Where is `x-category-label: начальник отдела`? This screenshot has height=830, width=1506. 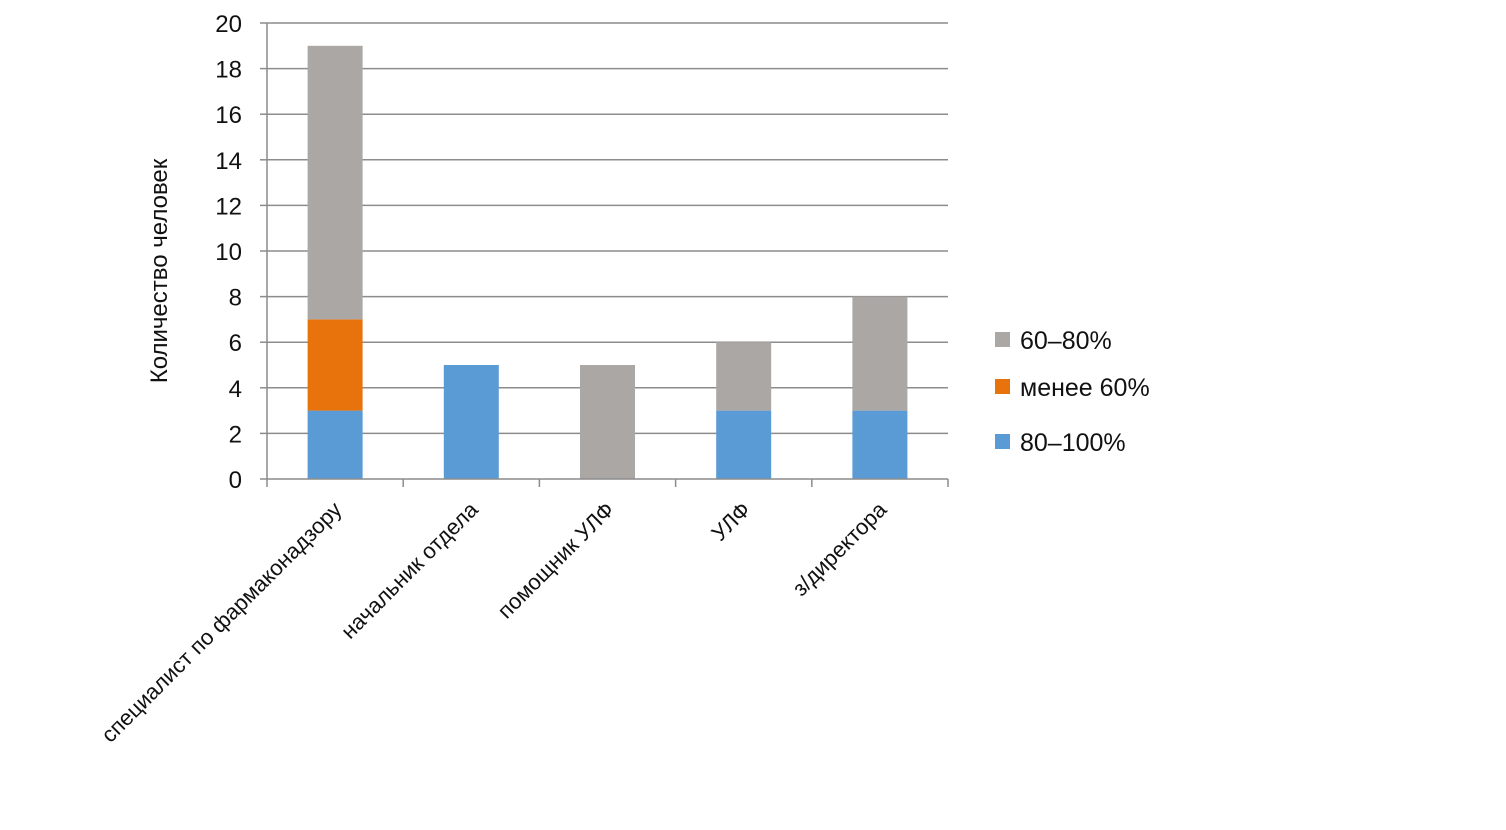
x-category-label: начальник отдела is located at coordinates (409, 569).